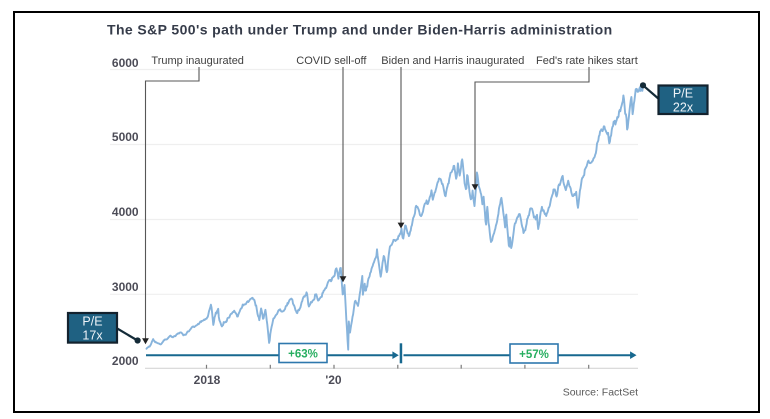 Image resolution: width=770 pixels, height=419 pixels. Describe the element at coordinates (683, 108) in the screenshot. I see `svg-text: 22x` at that location.